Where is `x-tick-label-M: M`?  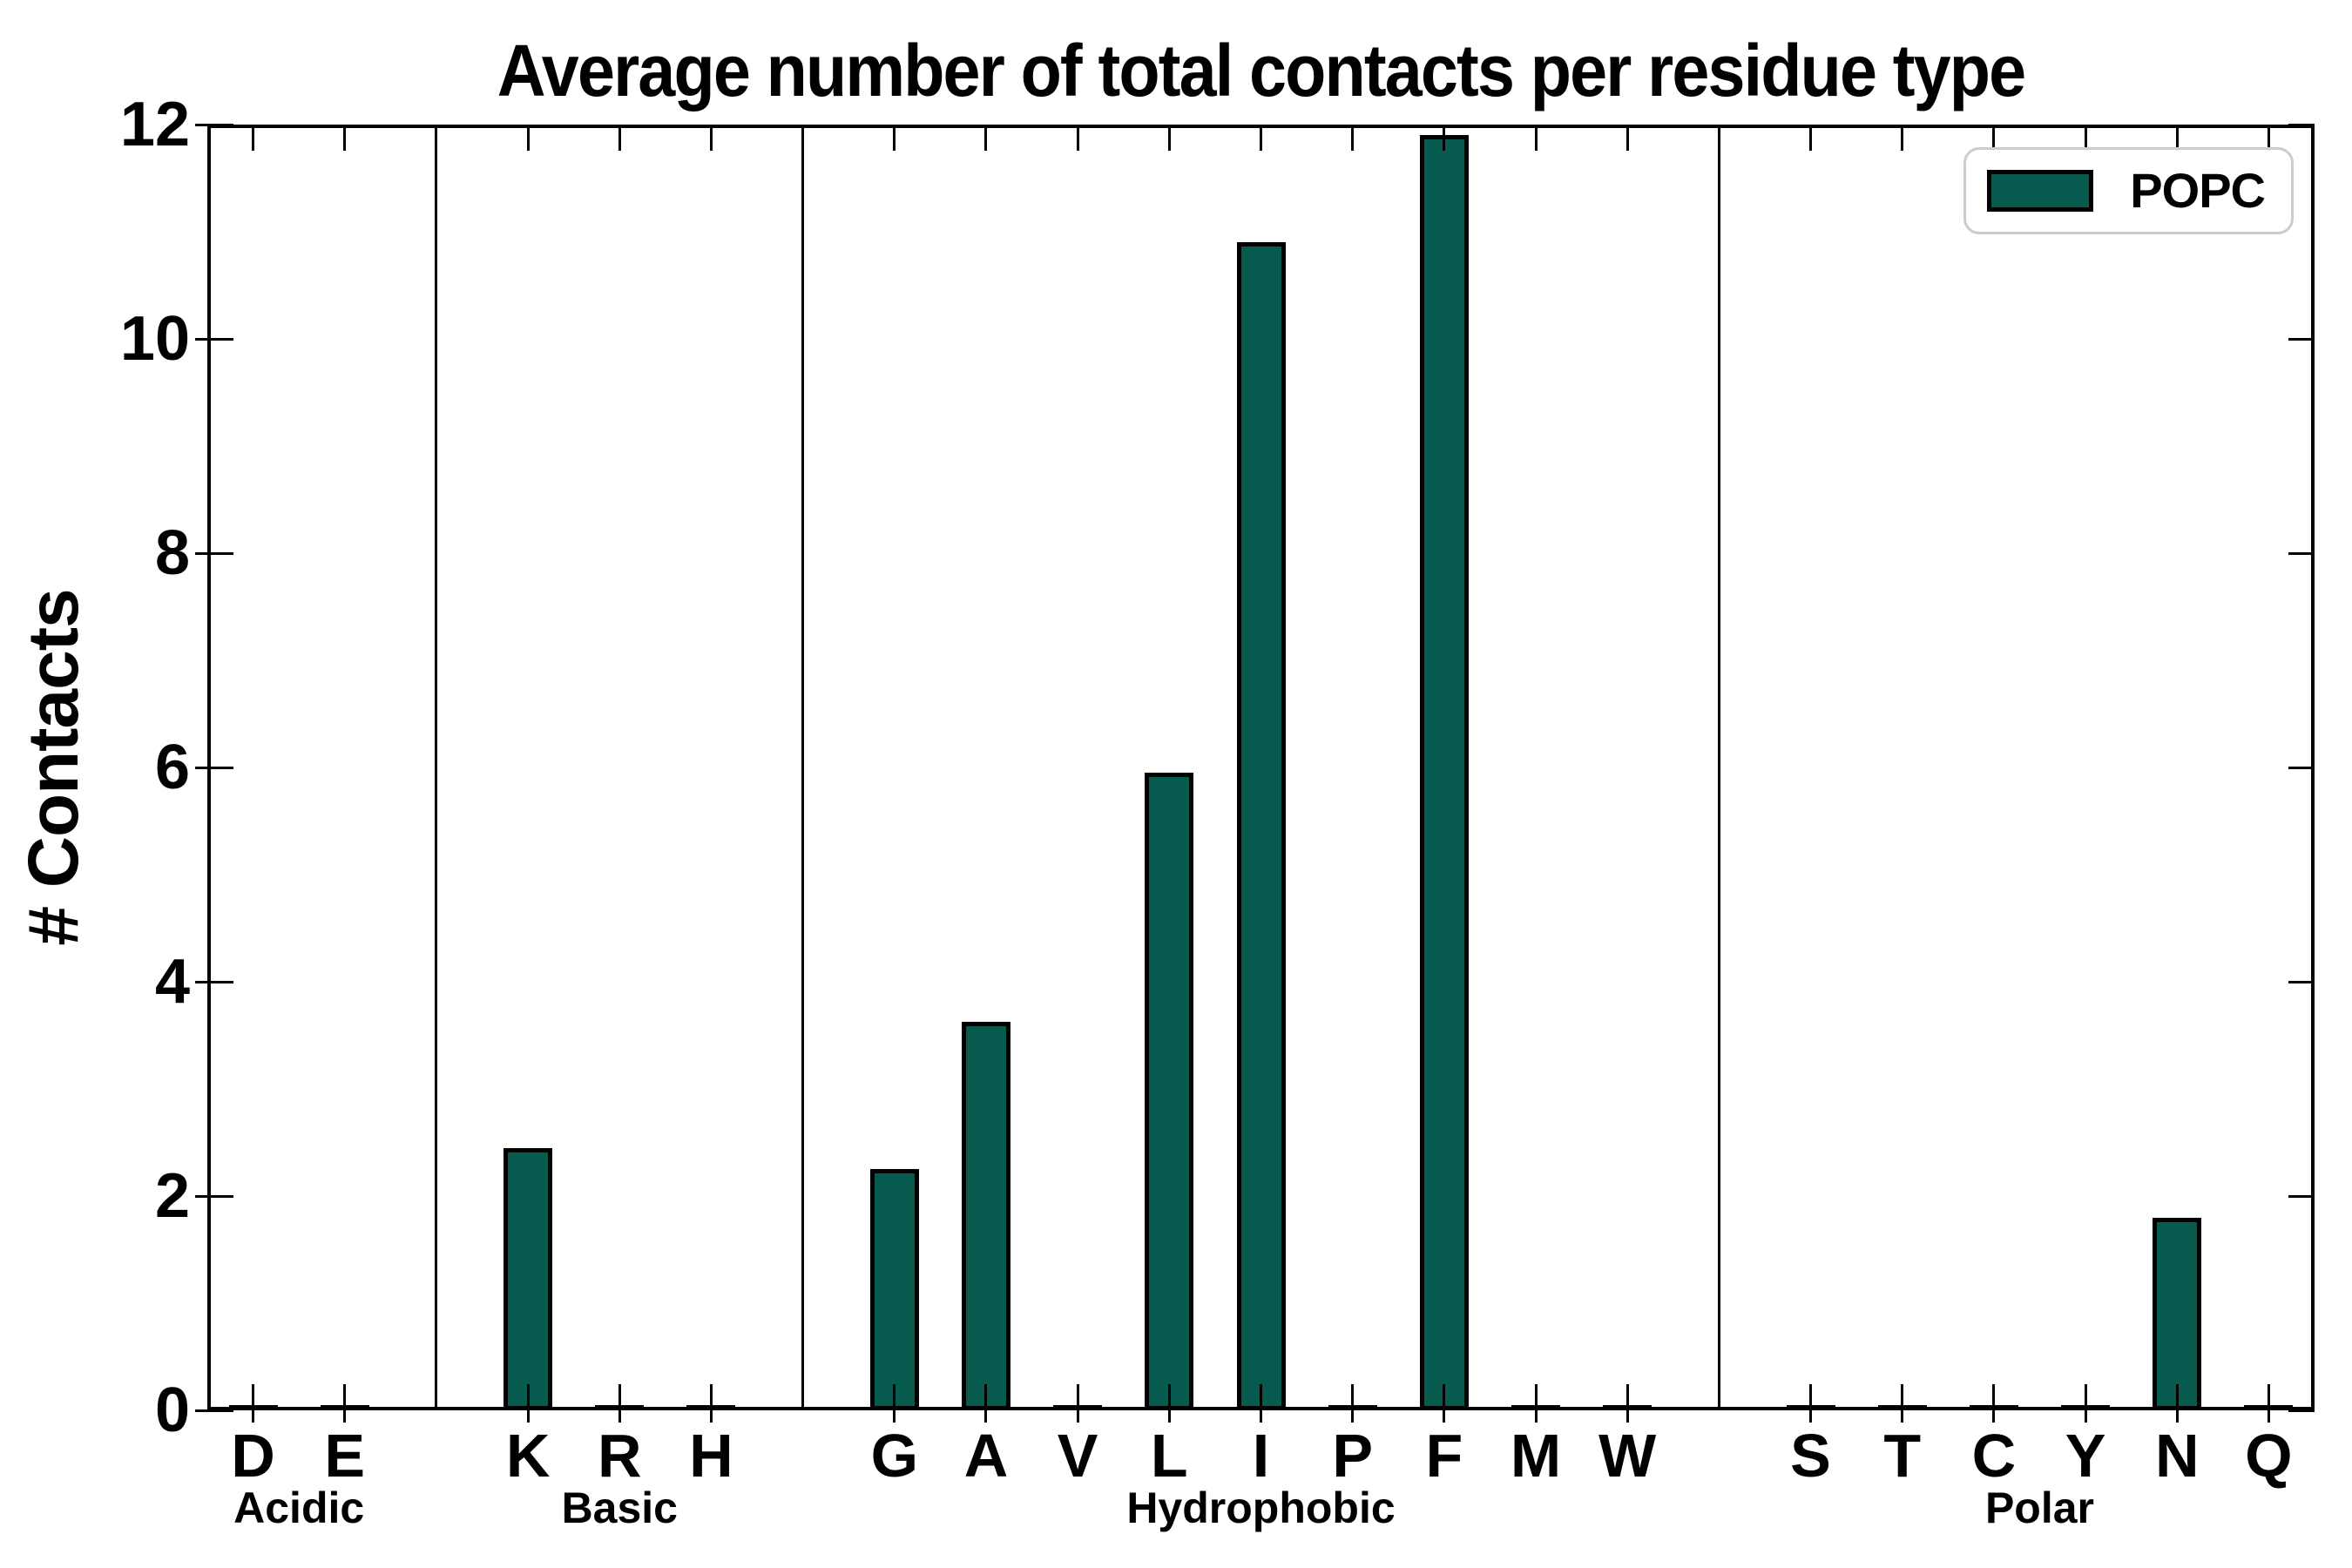 x-tick-label-M: M is located at coordinates (1536, 1456).